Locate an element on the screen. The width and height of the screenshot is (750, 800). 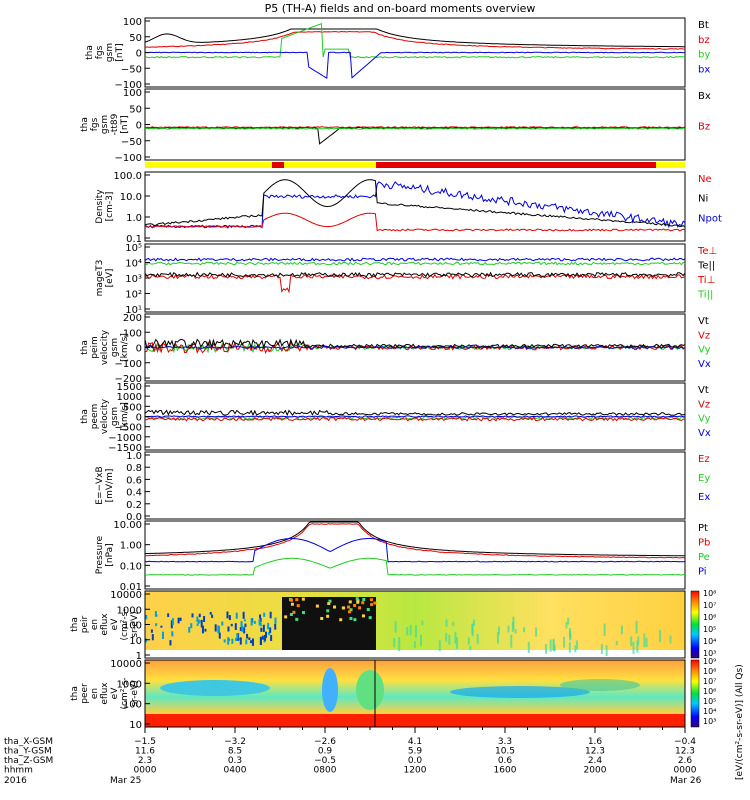
electron-high-flux-band is located at coordinates (415, 720).